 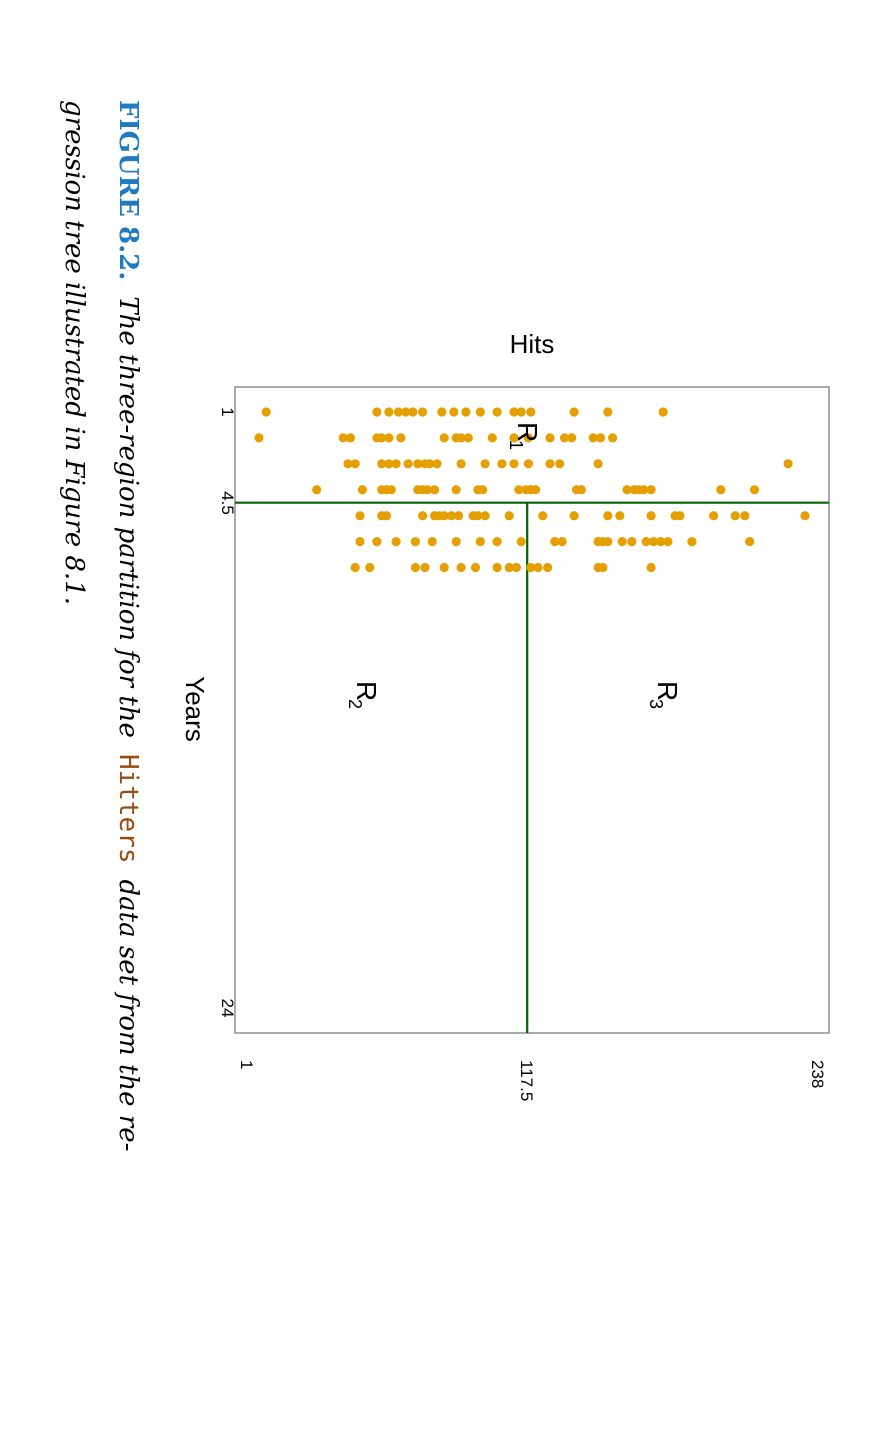 I want to click on region-label-r1: R 1, so click(x=524, y=436).